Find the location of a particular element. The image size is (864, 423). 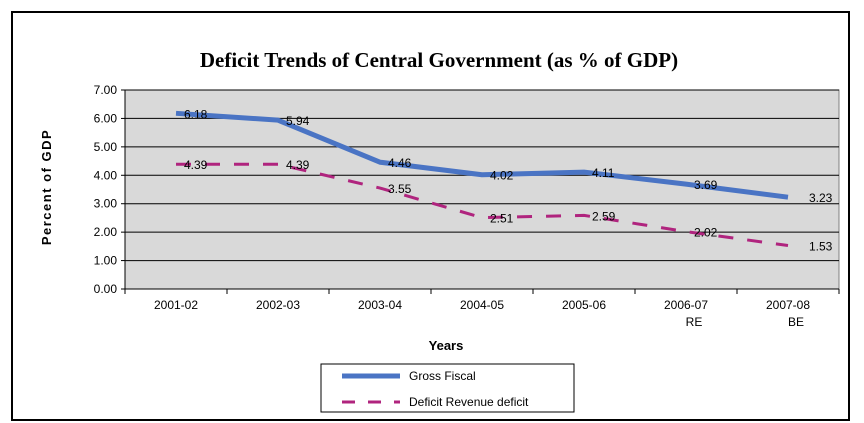

data-label: 2.02 is located at coordinates (706, 233).